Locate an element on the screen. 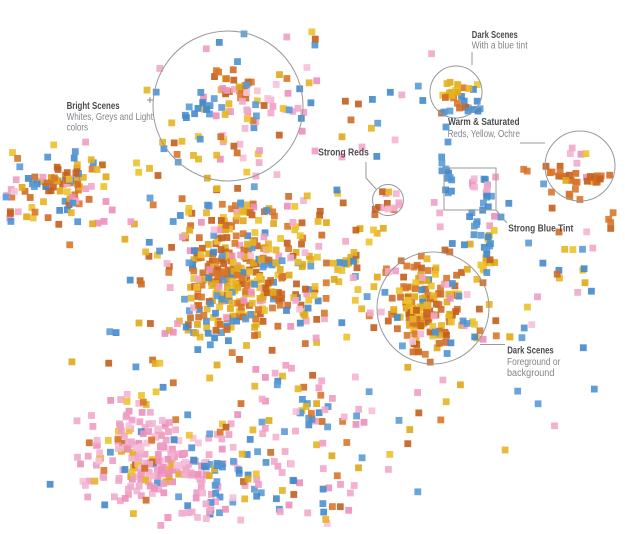 Image resolution: width=625 pixels, height=534 pixels. svg-text: Bright Scenes is located at coordinates (93, 106).